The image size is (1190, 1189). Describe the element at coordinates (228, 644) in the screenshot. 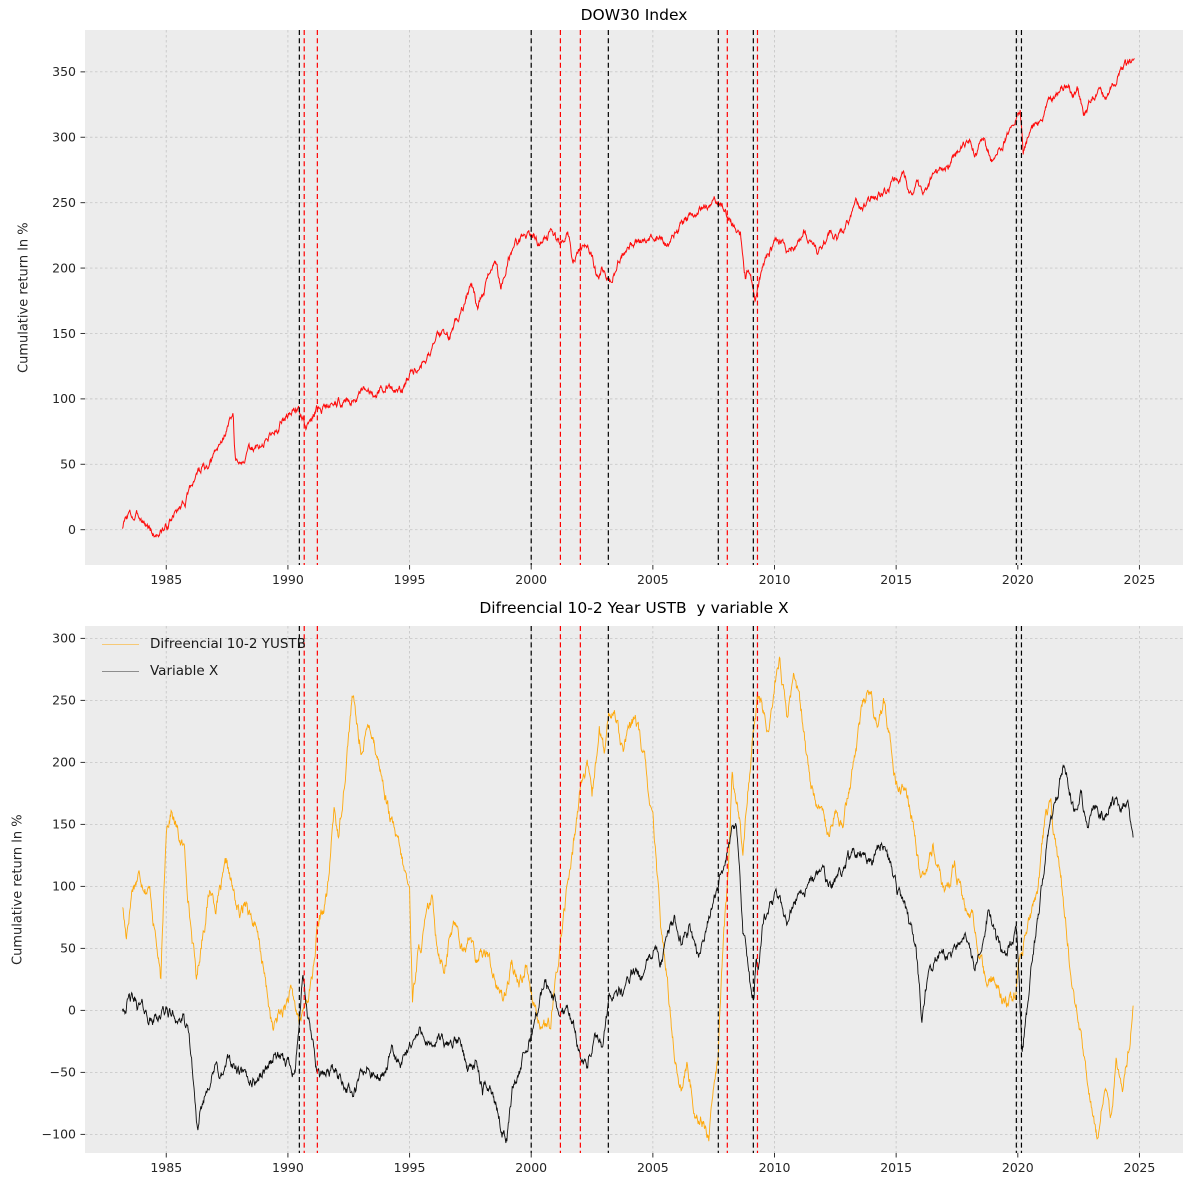

I see `legend-label-diferencial: Difreencial 10-2 YUSTB` at that location.